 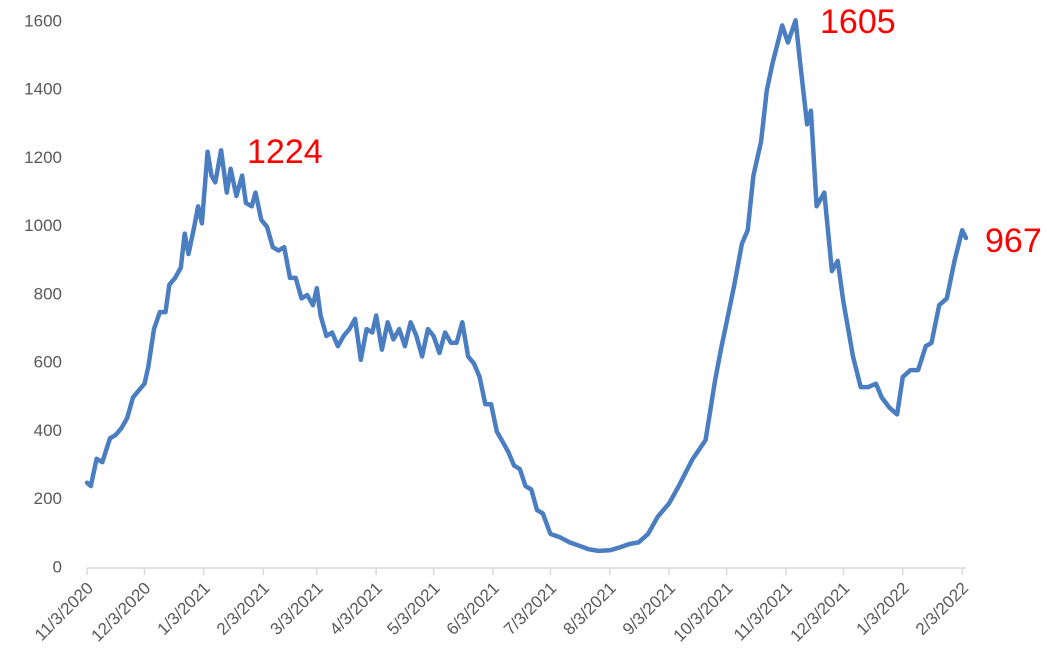 I want to click on x-tick-label: 6/3/2021, so click(x=473, y=609).